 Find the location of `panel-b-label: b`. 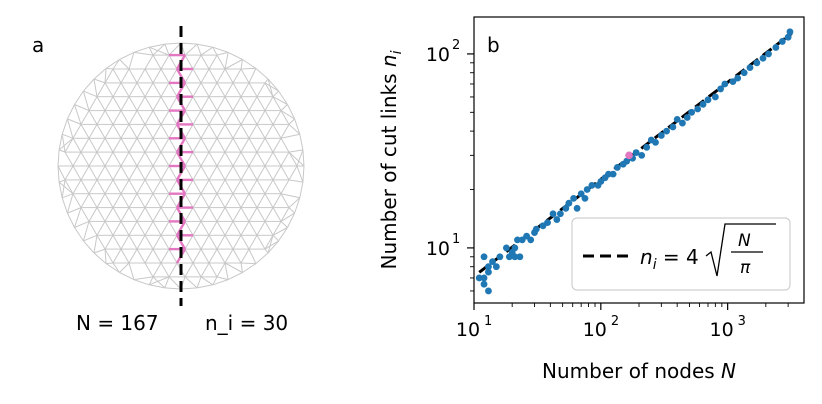

panel-b-label: b is located at coordinates (493, 45).